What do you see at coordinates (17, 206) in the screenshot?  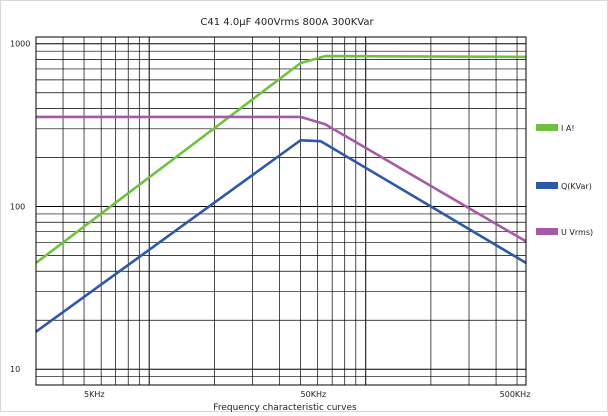 I see `y-tick-label: 100` at bounding box center [17, 206].